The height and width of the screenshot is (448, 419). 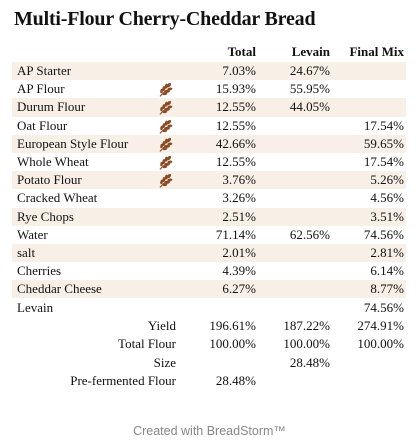 I want to click on ingredient-name-text: AP Starter, so click(x=44, y=71).